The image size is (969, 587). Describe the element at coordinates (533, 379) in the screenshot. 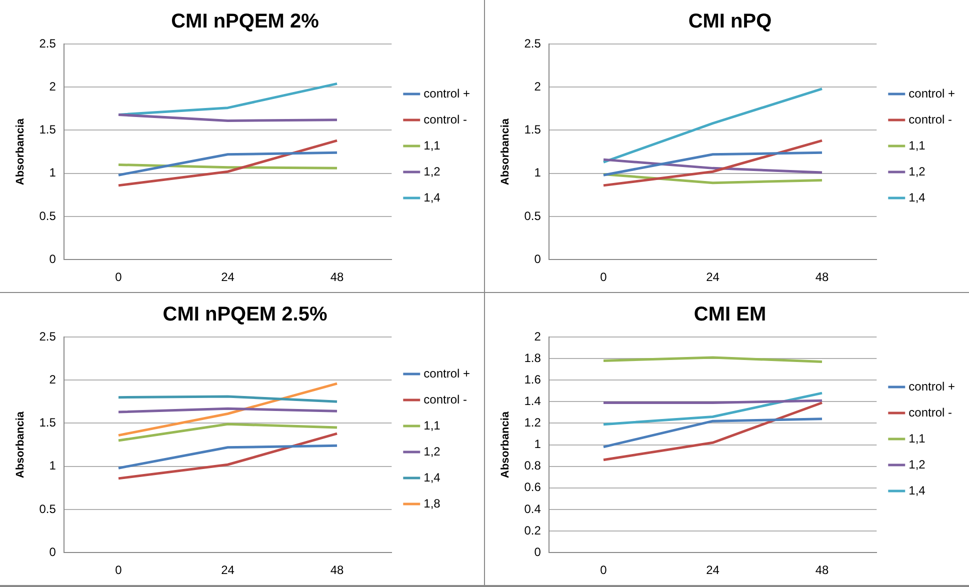

I see `y-tick-label: 1.6` at that location.